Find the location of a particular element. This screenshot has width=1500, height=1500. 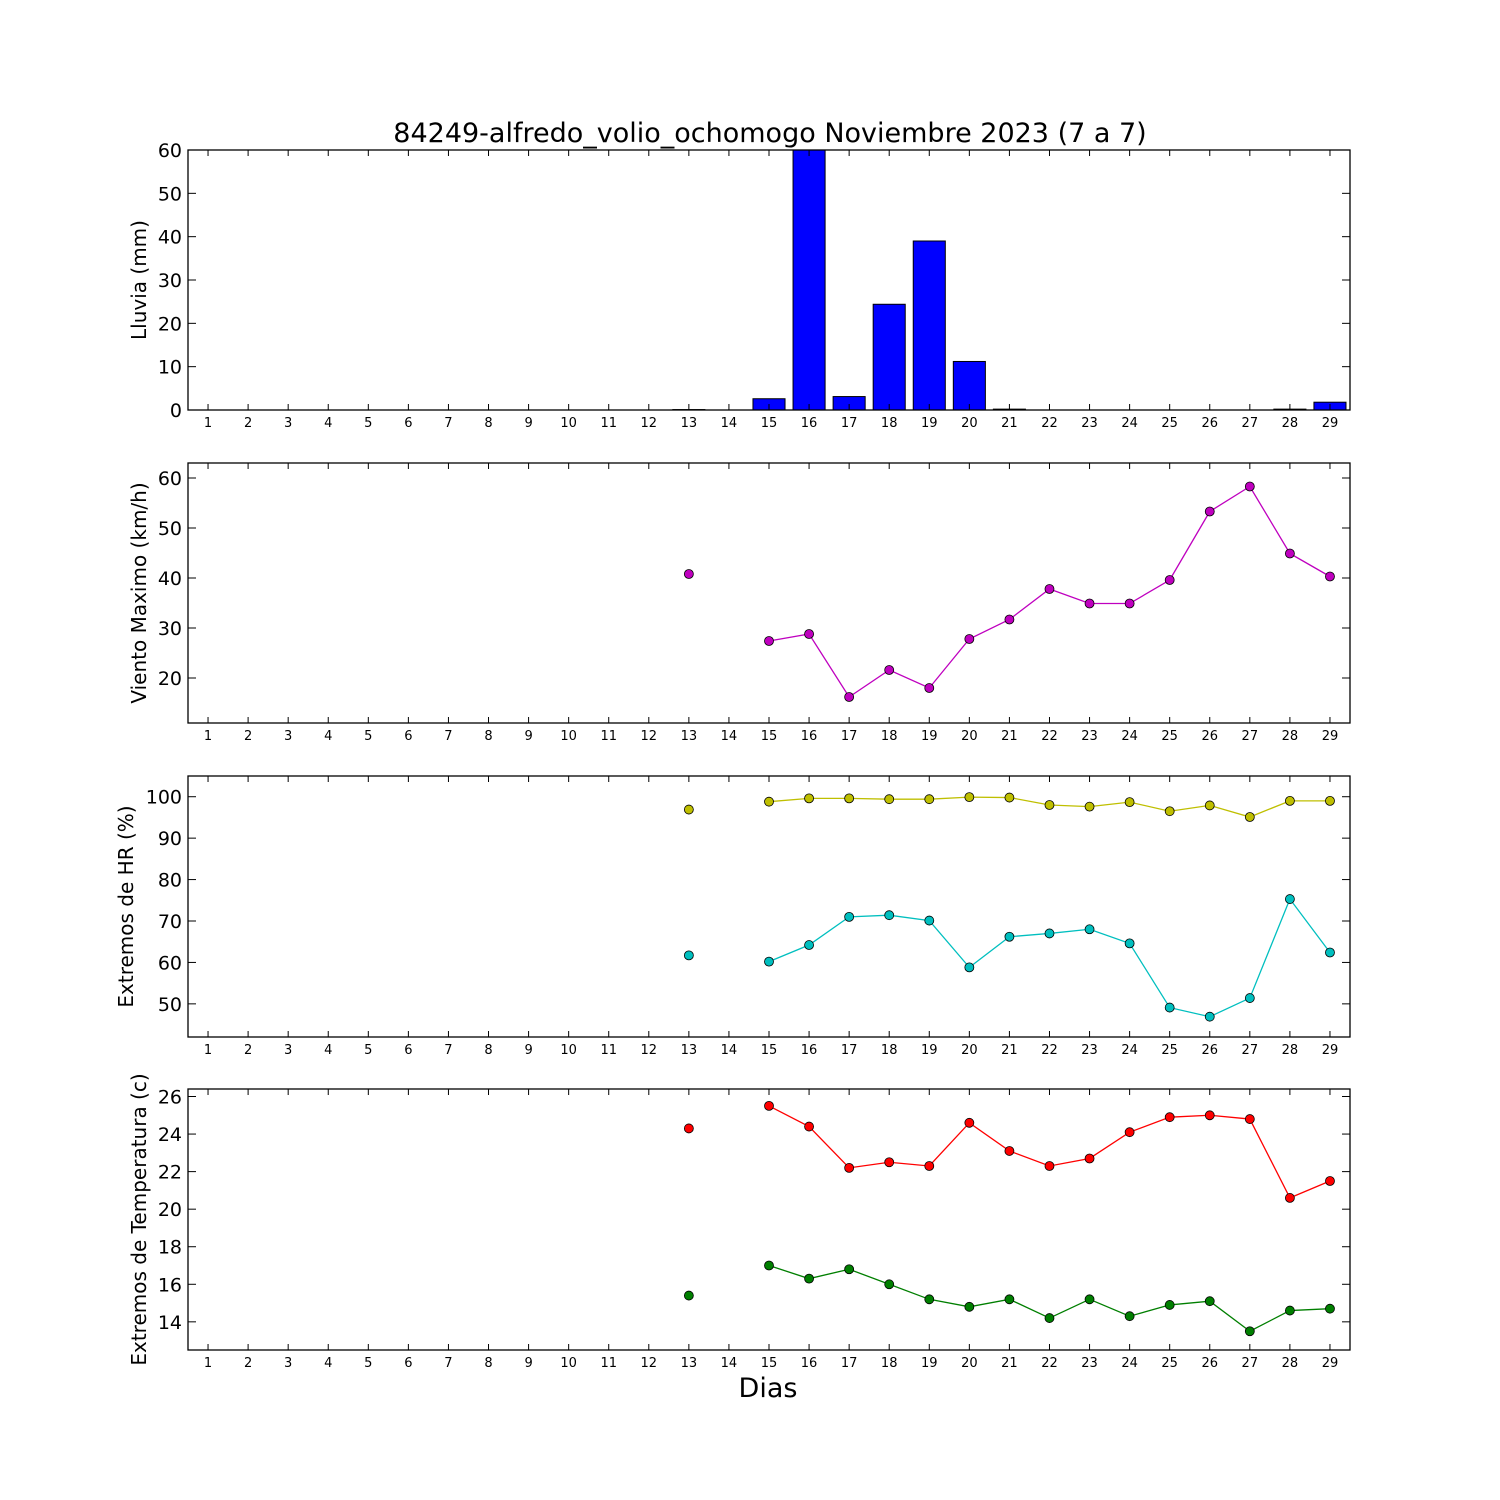

x-tick-label: 23 is located at coordinates (1089, 1050).